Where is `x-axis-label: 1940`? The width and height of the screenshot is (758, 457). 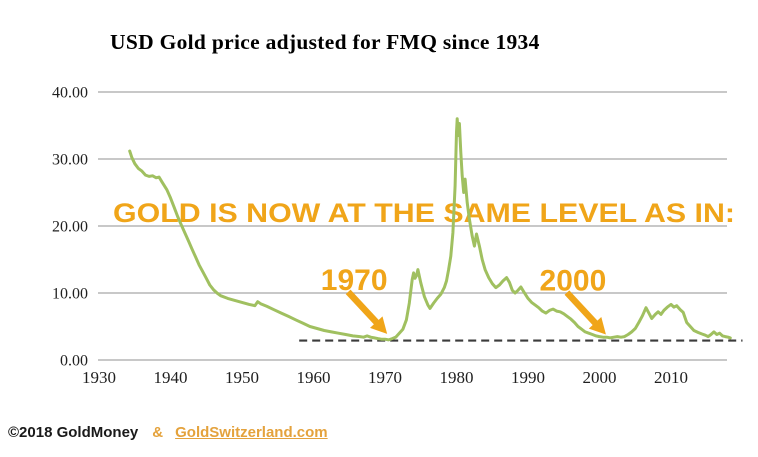
x-axis-label: 1940 is located at coordinates (171, 377).